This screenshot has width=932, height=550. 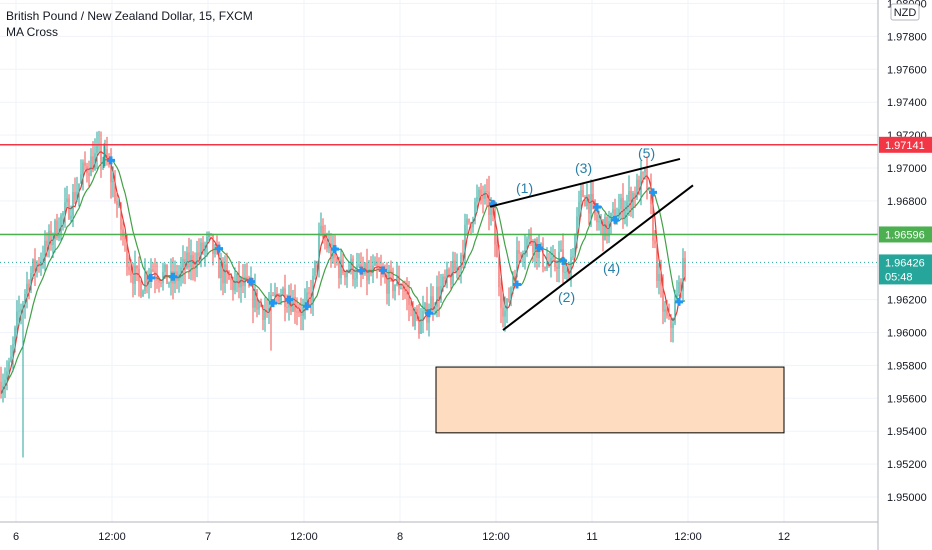 What do you see at coordinates (907, 399) in the screenshot?
I see `y-tick-label: 1.95600` at bounding box center [907, 399].